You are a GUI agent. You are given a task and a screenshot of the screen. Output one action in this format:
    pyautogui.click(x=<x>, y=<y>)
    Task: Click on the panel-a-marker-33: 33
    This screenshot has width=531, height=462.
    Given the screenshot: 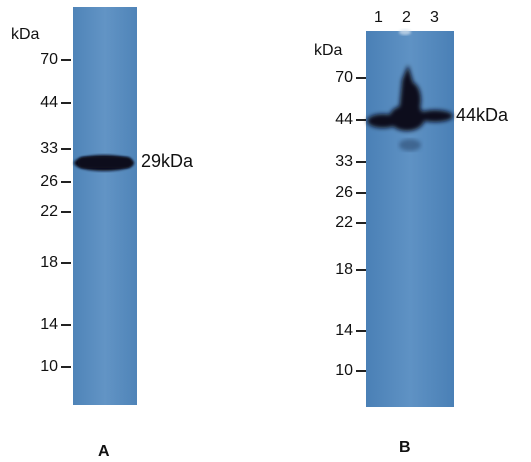 What is the action you would take?
    pyautogui.click(x=49, y=148)
    